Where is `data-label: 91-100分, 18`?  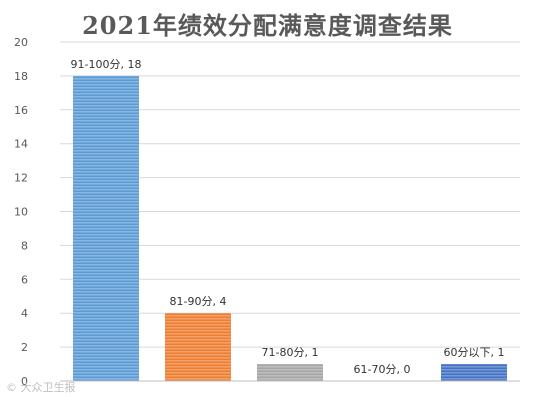 data-label: 91-100分, 18 is located at coordinates (106, 64).